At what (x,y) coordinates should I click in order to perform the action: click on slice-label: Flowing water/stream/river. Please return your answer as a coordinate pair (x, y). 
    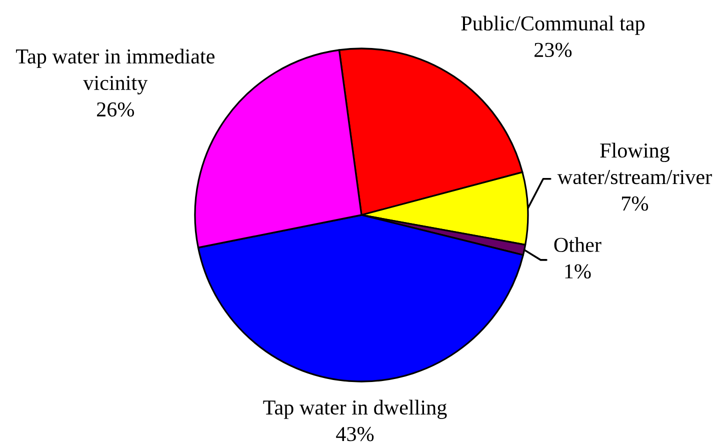
    Looking at the image, I should click on (634, 163).